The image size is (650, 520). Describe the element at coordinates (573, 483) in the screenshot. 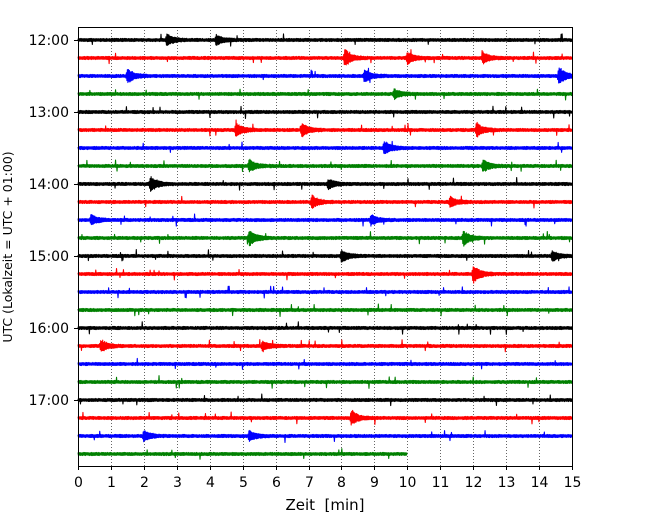

I see `x-tick-label: 15` at that location.